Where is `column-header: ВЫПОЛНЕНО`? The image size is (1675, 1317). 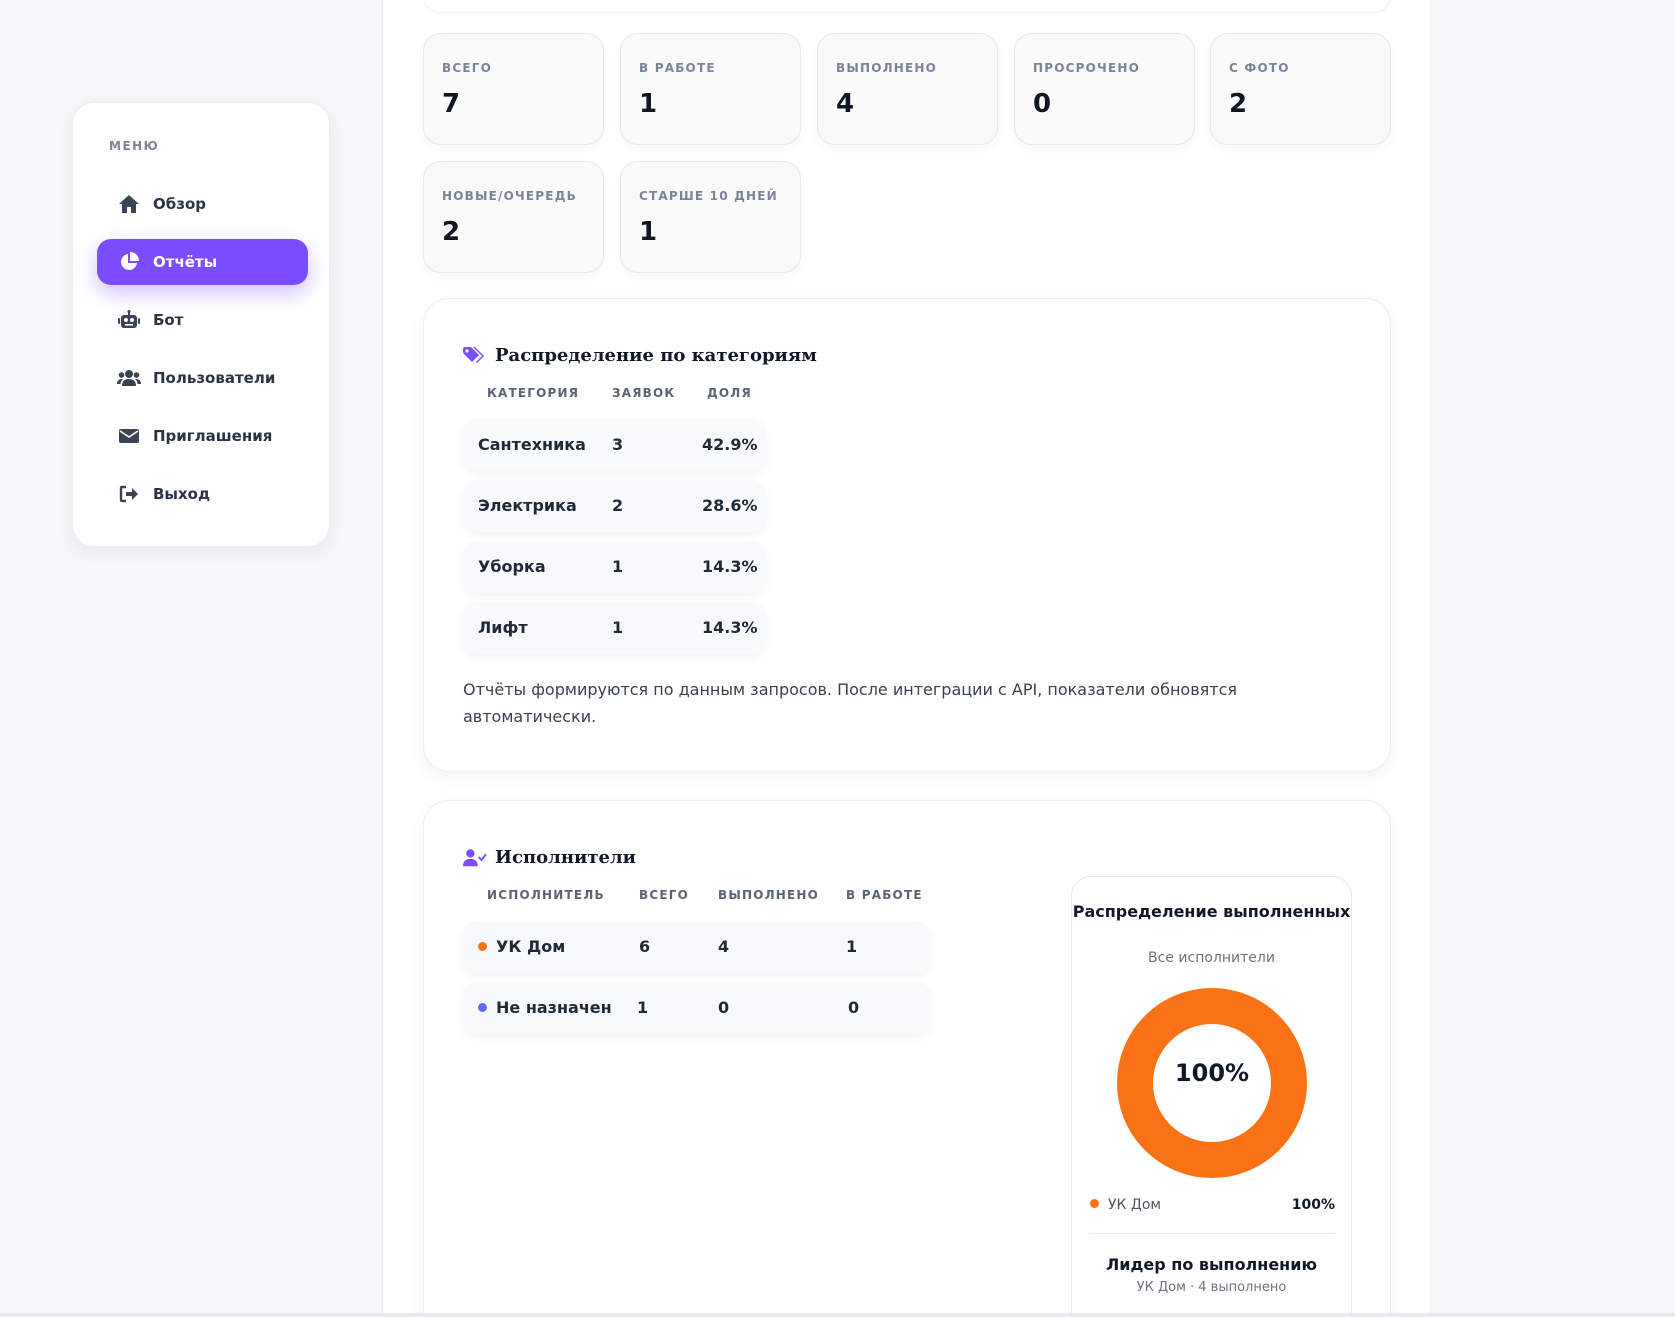 column-header: ВЫПОЛНЕНО is located at coordinates (769, 895).